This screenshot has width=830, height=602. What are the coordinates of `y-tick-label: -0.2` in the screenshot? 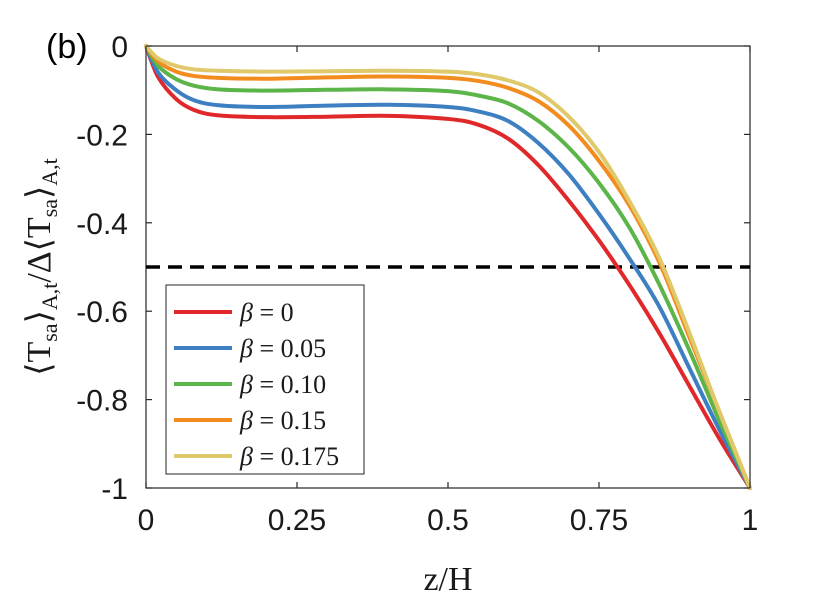 It's located at (102, 135).